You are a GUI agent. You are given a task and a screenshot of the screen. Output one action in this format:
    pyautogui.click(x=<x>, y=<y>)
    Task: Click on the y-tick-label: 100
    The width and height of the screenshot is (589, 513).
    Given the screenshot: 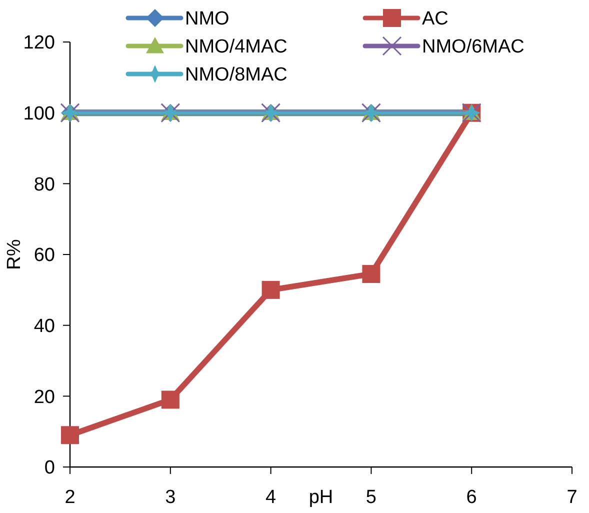 What is the action you would take?
    pyautogui.click(x=39, y=113)
    